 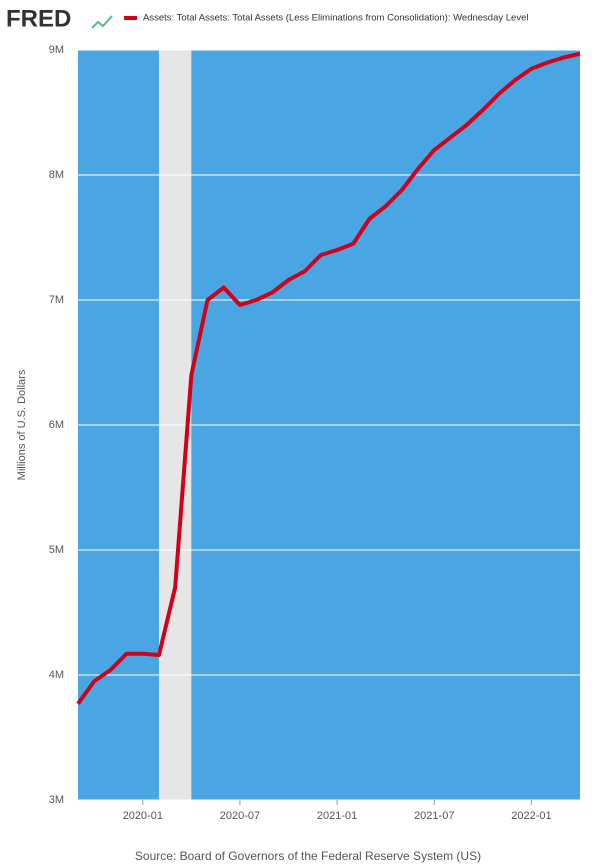 I want to click on y-tick-label: 4M, so click(x=56, y=675).